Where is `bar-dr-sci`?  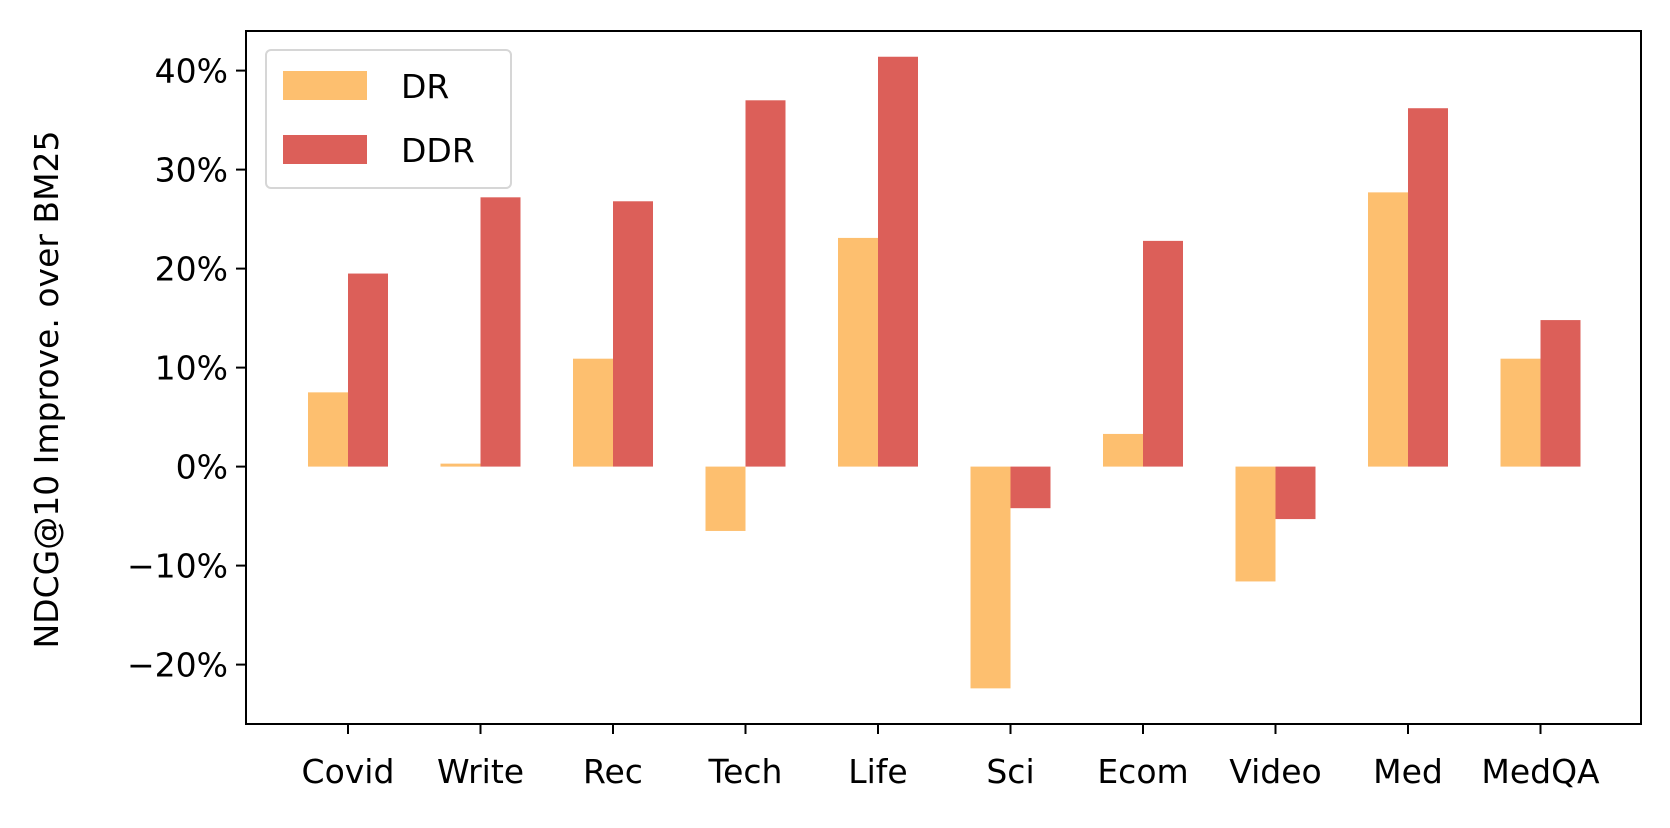
bar-dr-sci is located at coordinates (990, 577).